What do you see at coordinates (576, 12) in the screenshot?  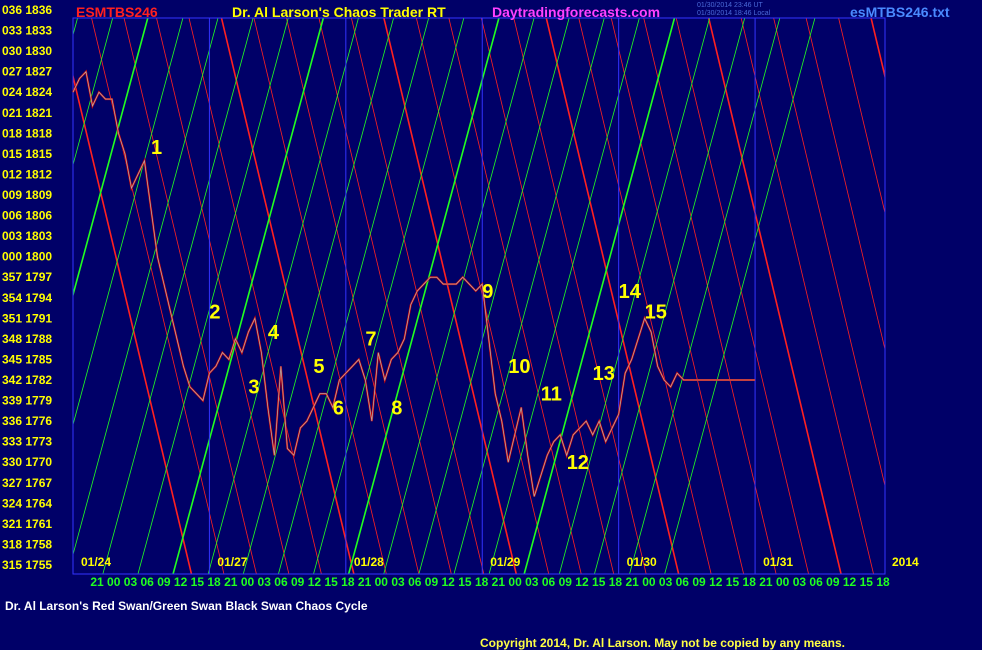 I see `site-link: Daytradingforecasts.com` at bounding box center [576, 12].